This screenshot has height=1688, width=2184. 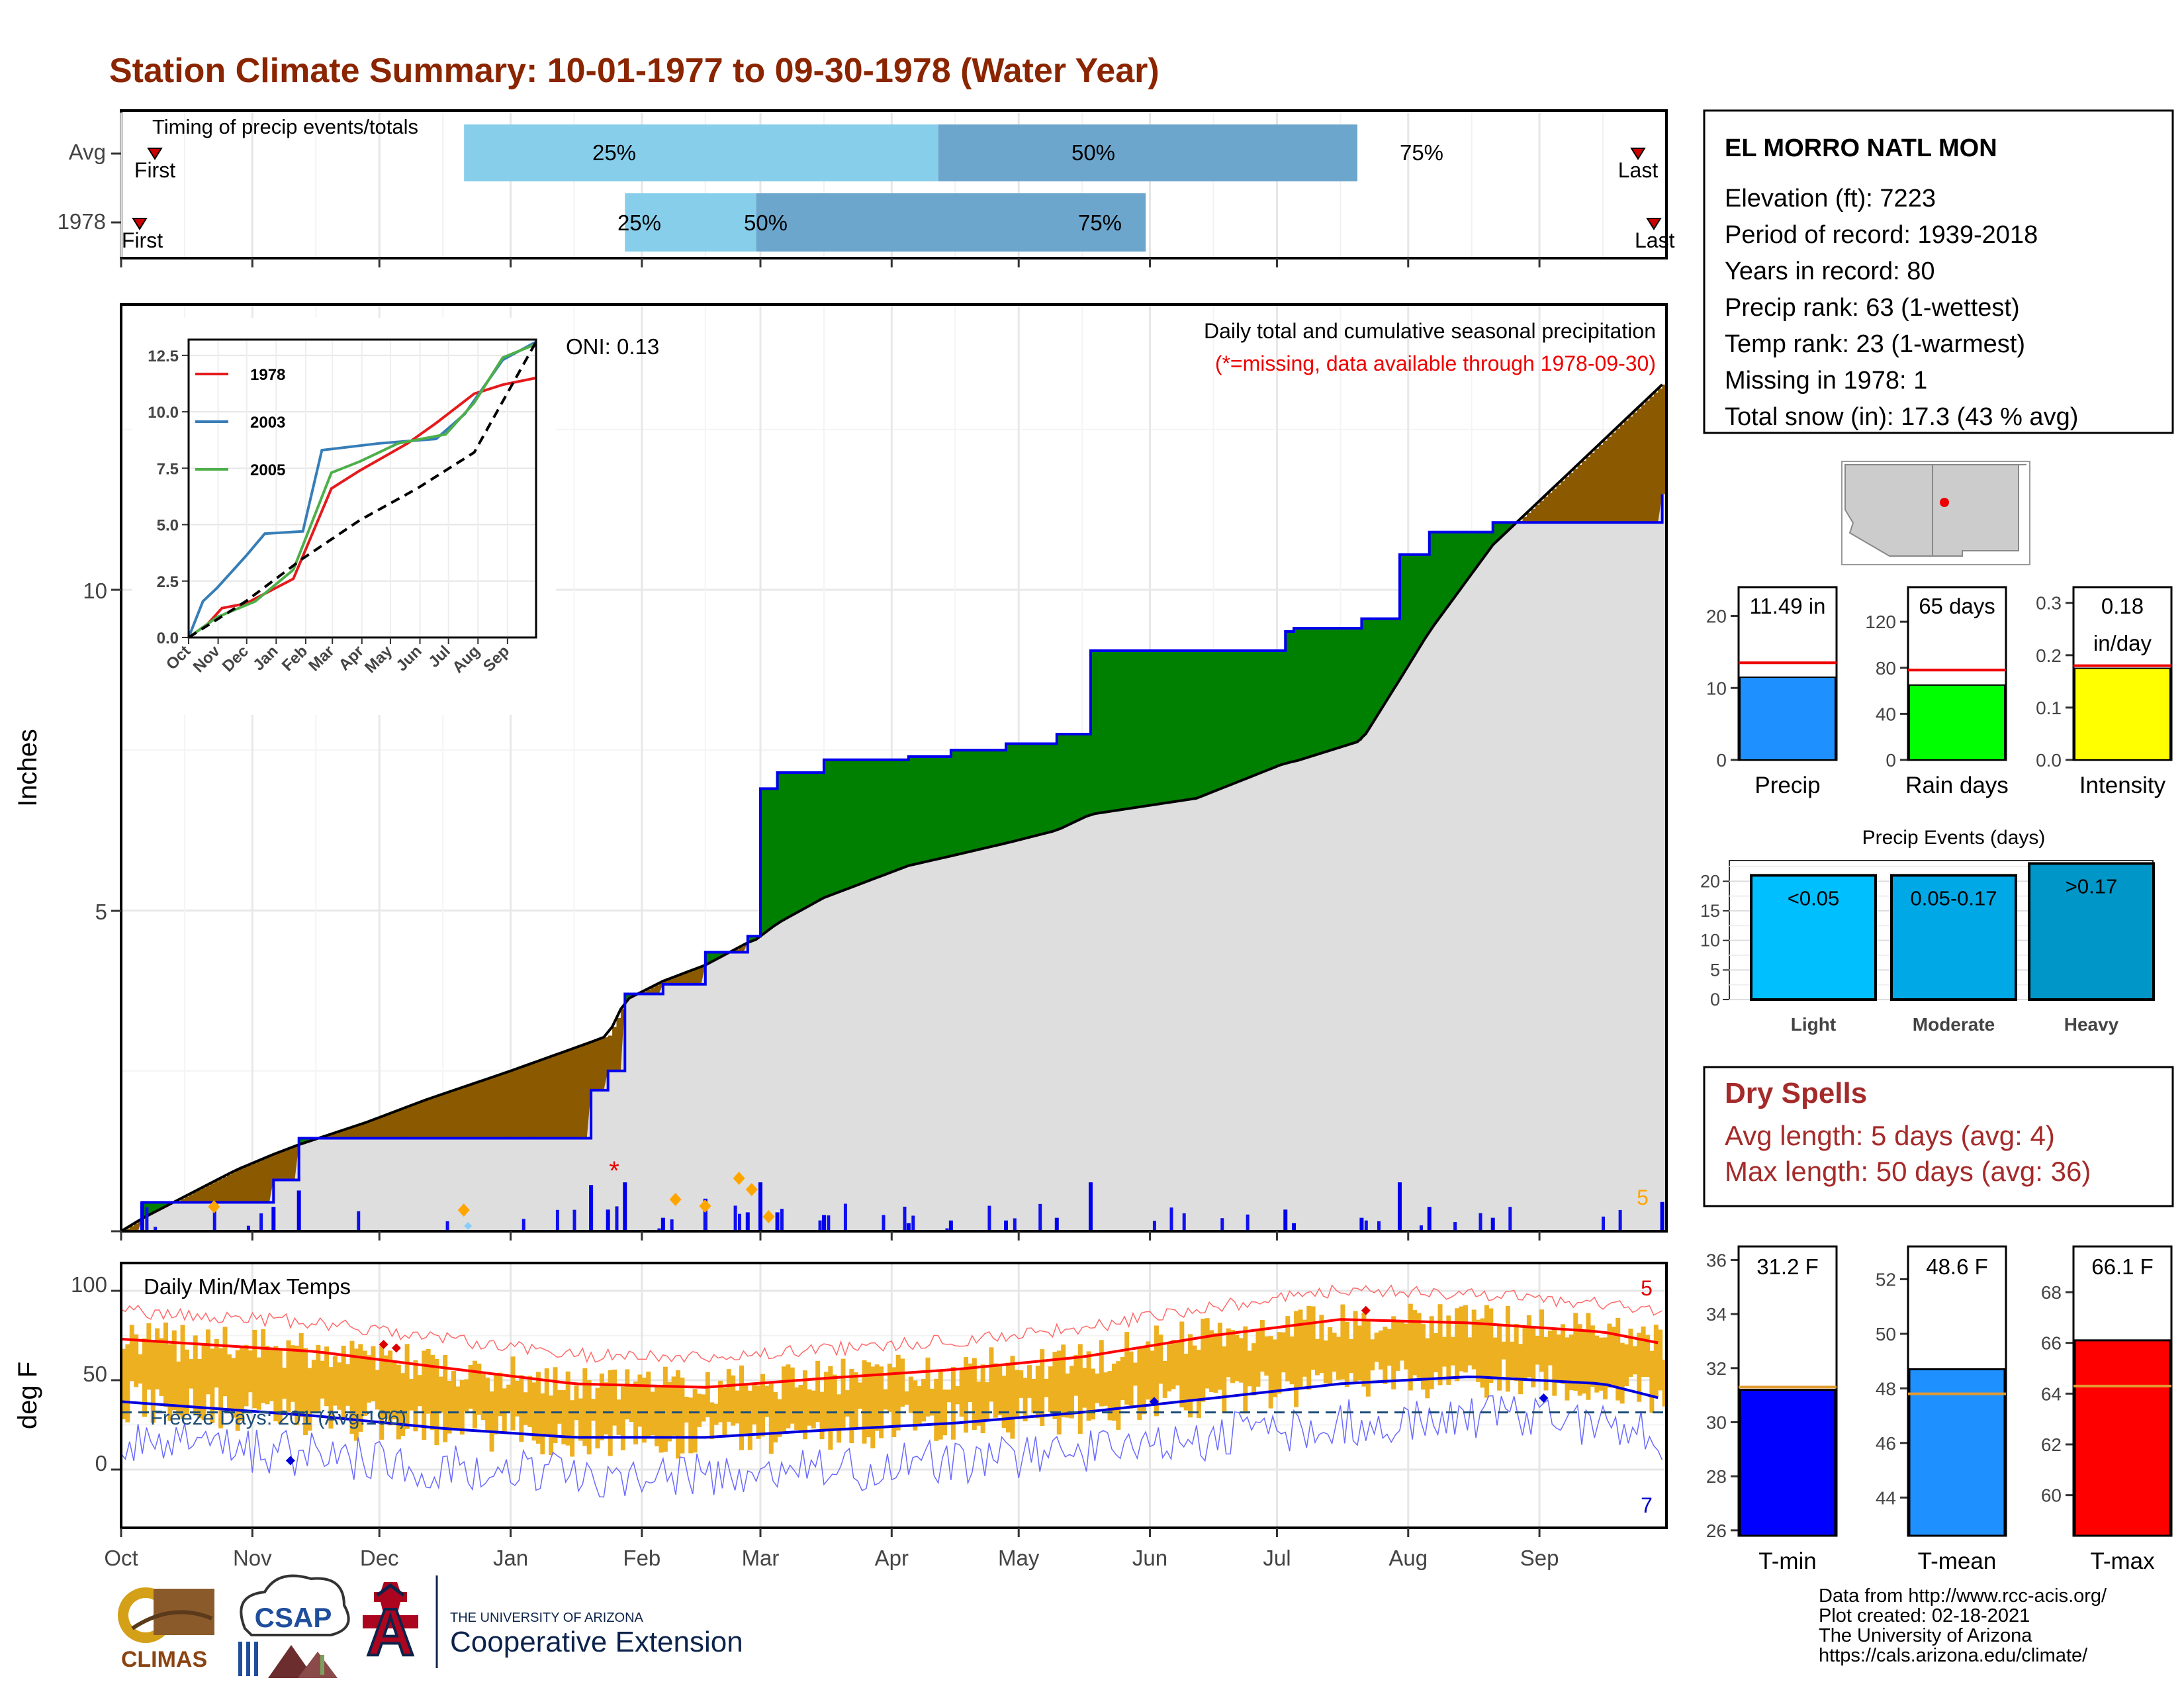 I want to click on mini-tick-label: 120, so click(x=1880, y=622).